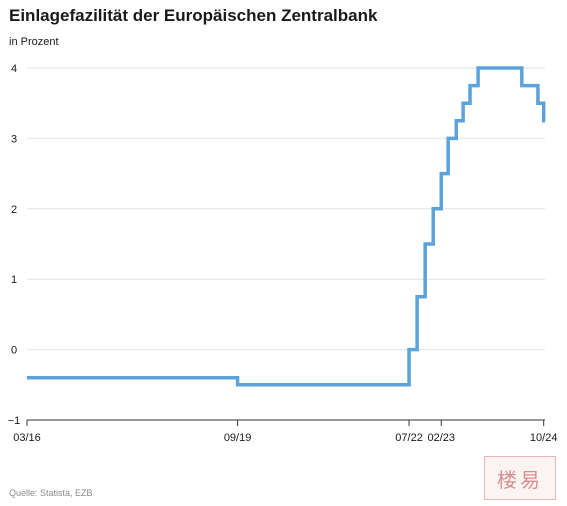  Describe the element at coordinates (285, 432) in the screenshot. I see `x-axis-tick-labels: 03/16 09/19 07/22 02/23 10/24` at that location.